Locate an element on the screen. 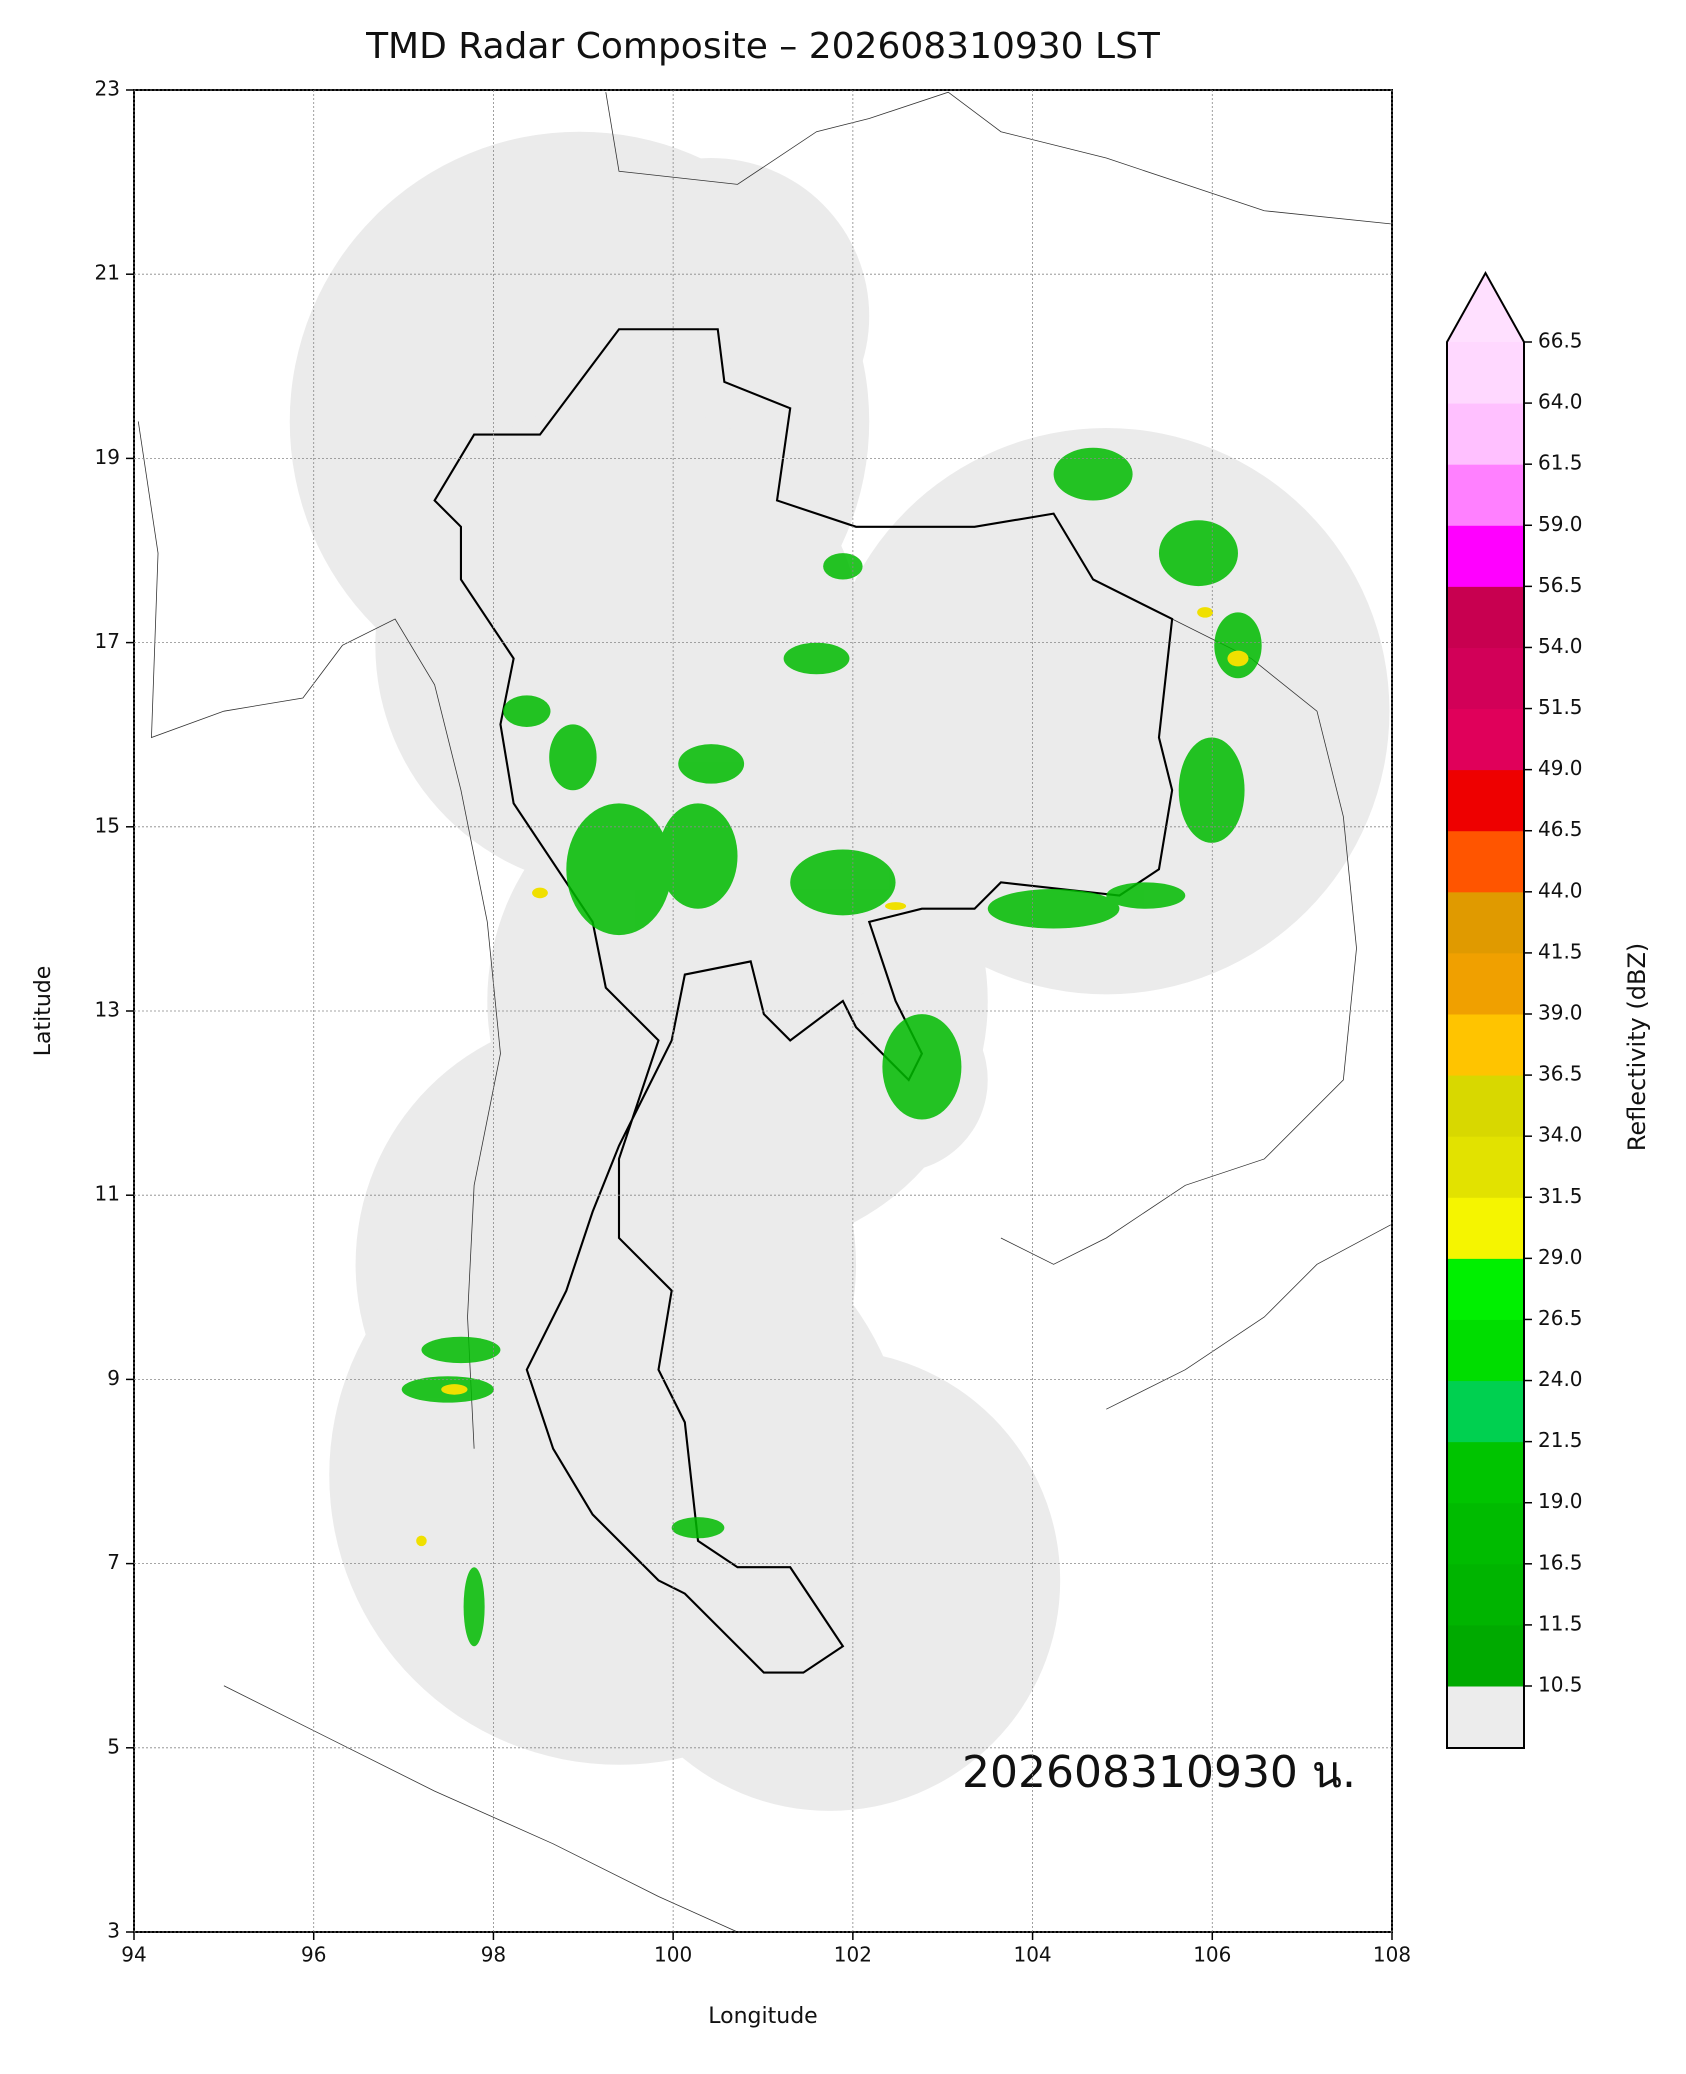  colorbar-frame is located at coordinates (1485, 1009).